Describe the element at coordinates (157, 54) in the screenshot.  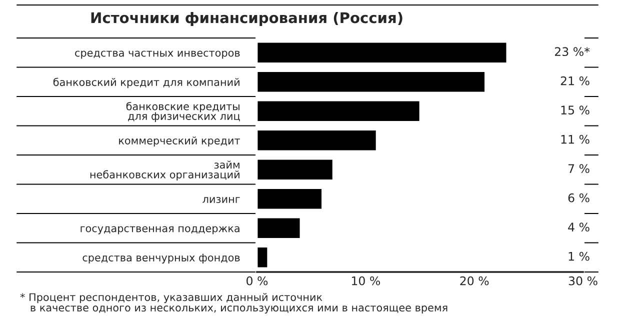
I see `y-tick-label: средства частных инвесторов` at that location.